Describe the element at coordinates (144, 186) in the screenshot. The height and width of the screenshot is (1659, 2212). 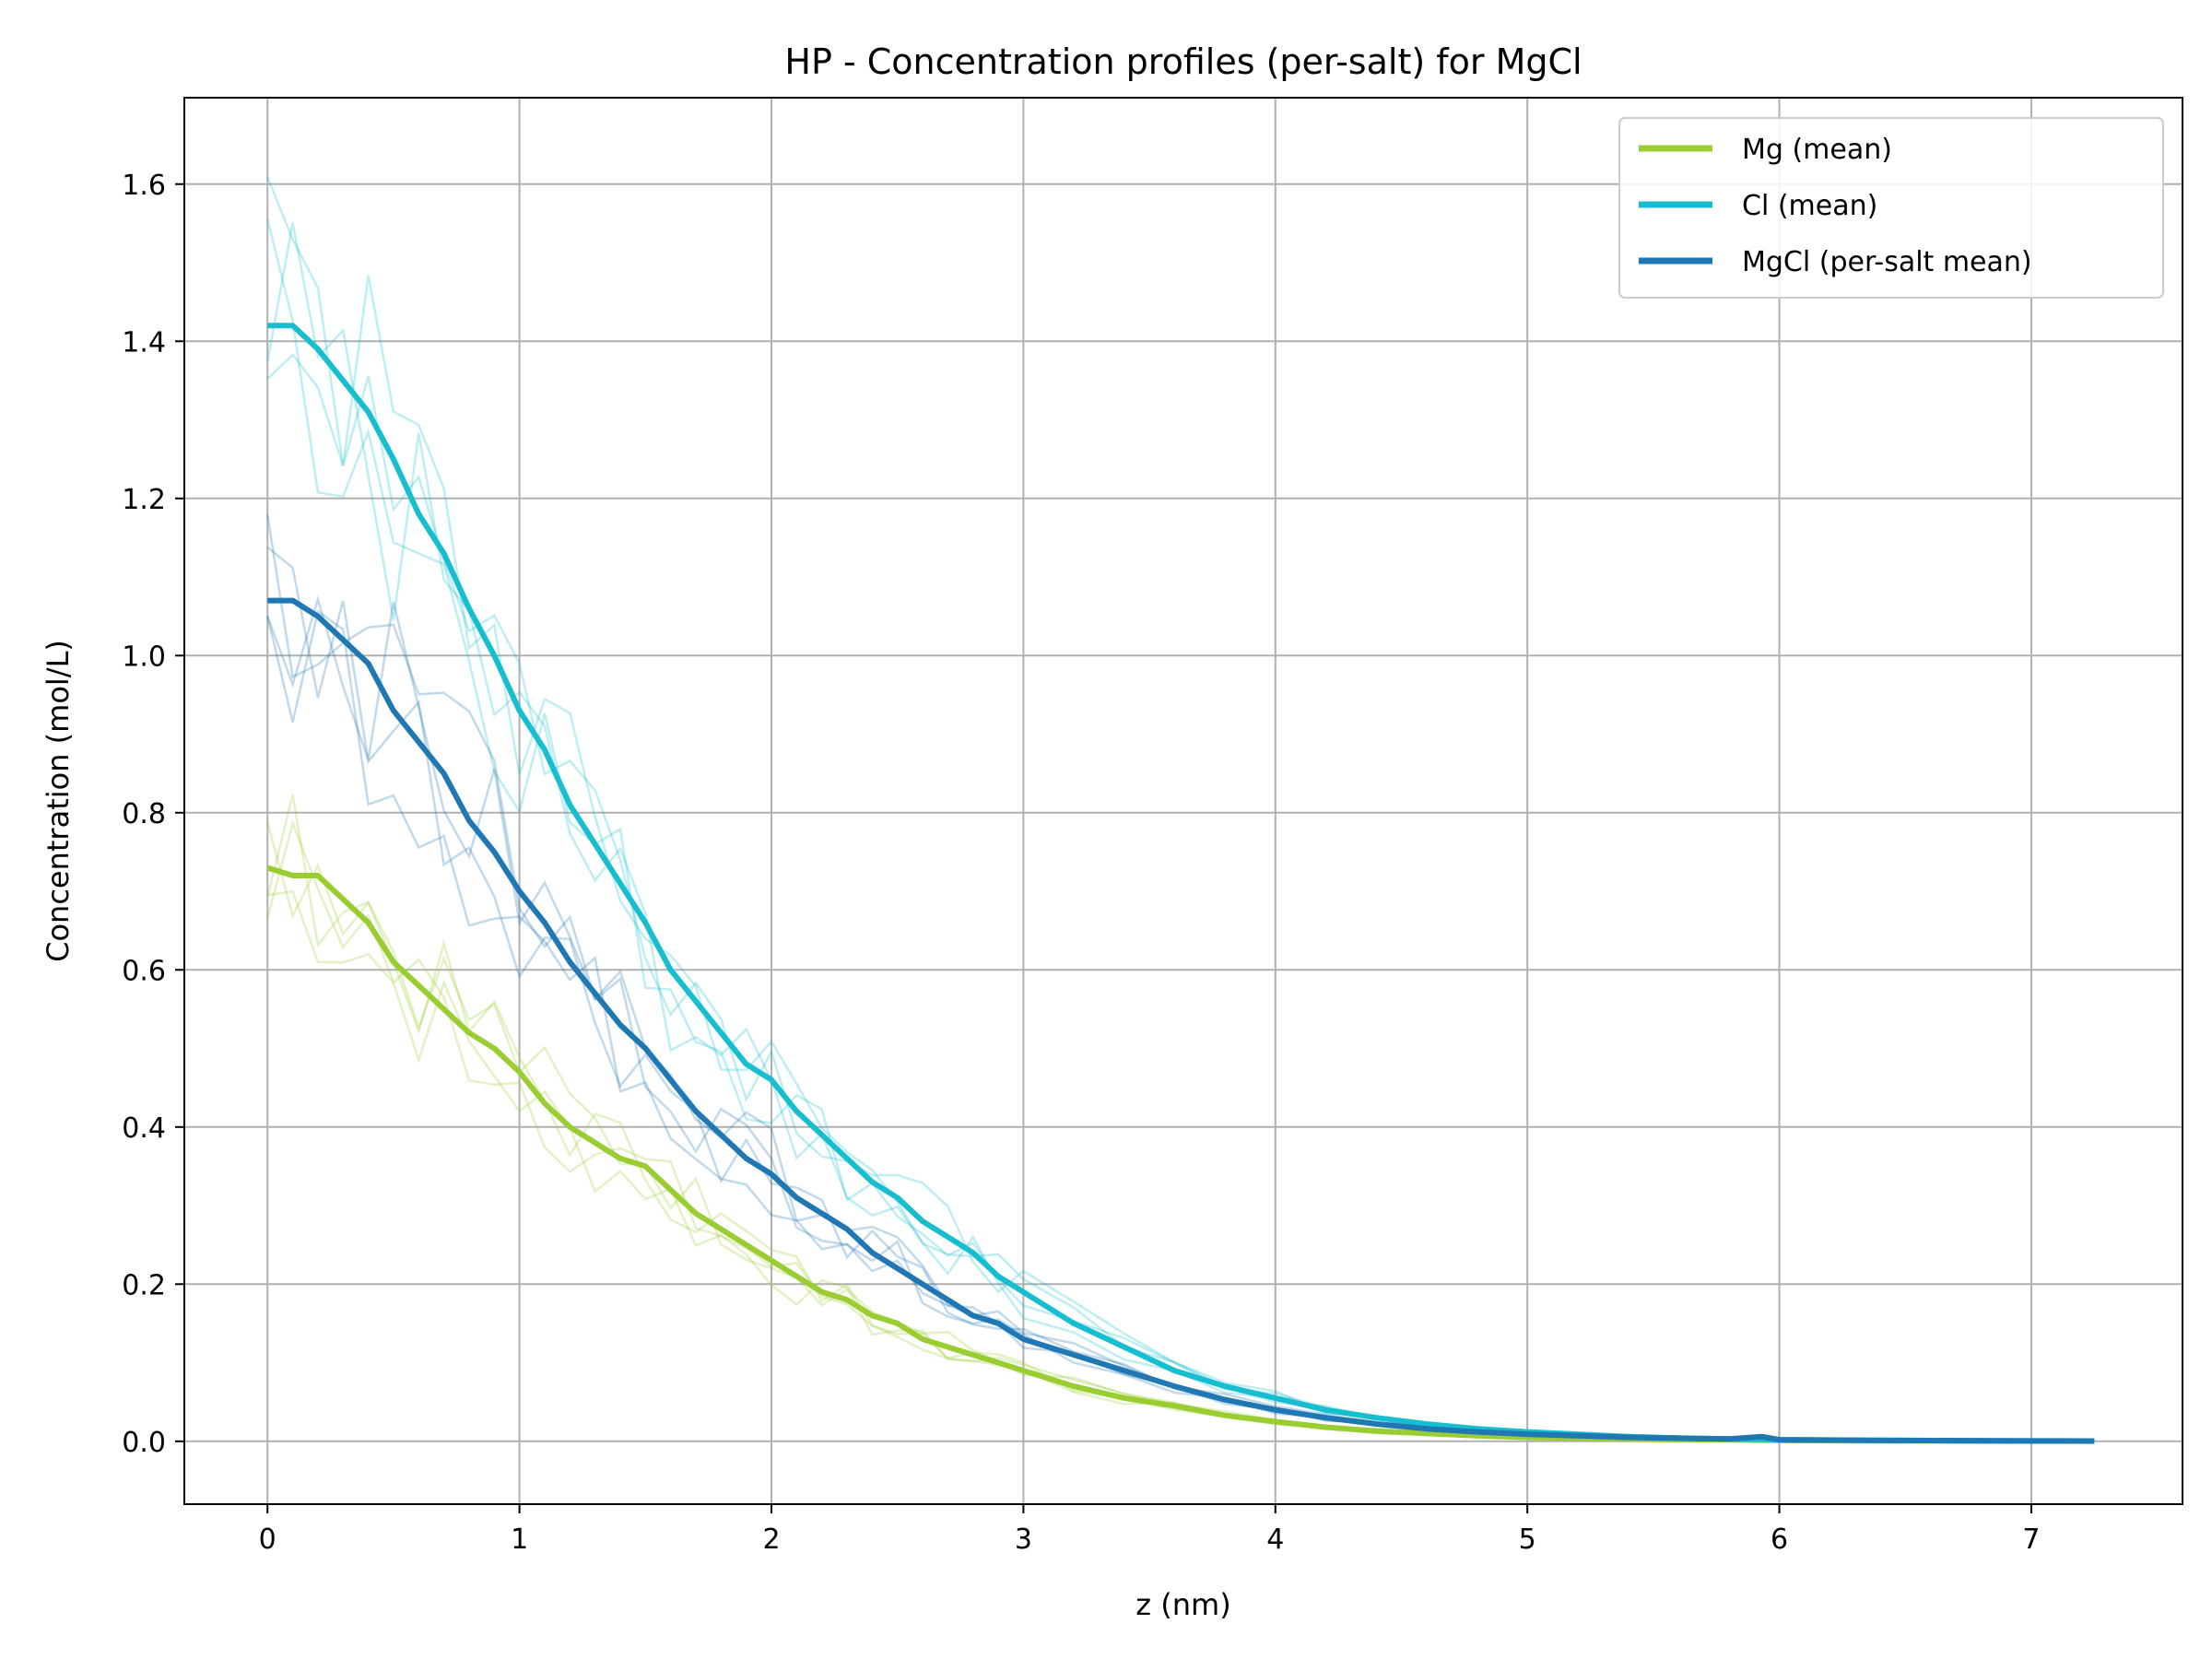
I see `y-tick-label: 1.6` at that location.